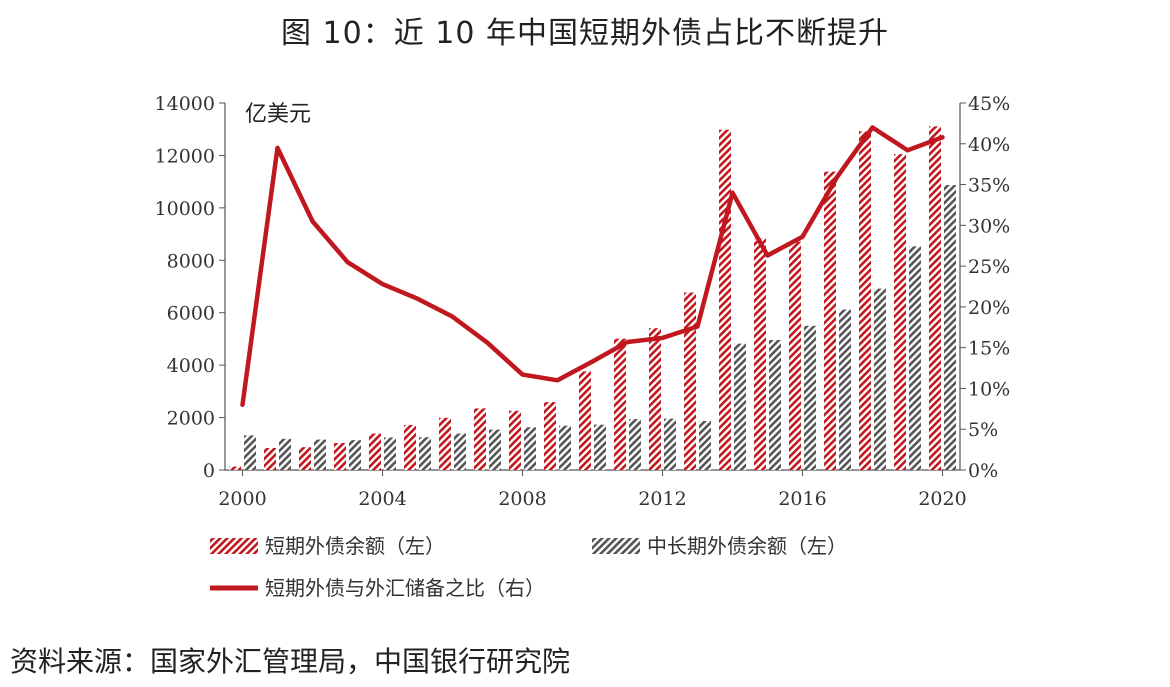 This screenshot has height=687, width=1170. Describe the element at coordinates (989, 349) in the screenshot. I see `right-tick-label: 15%` at that location.